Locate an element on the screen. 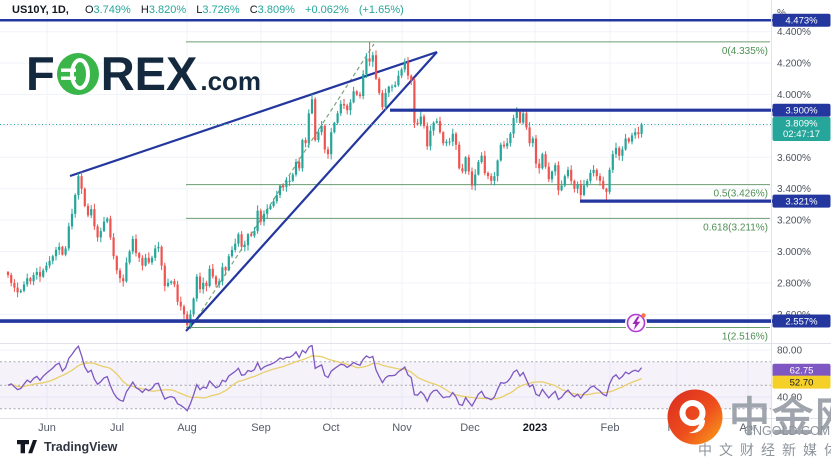 The width and height of the screenshot is (831, 463). tradingview-attribution: TradingView is located at coordinates (66, 446).